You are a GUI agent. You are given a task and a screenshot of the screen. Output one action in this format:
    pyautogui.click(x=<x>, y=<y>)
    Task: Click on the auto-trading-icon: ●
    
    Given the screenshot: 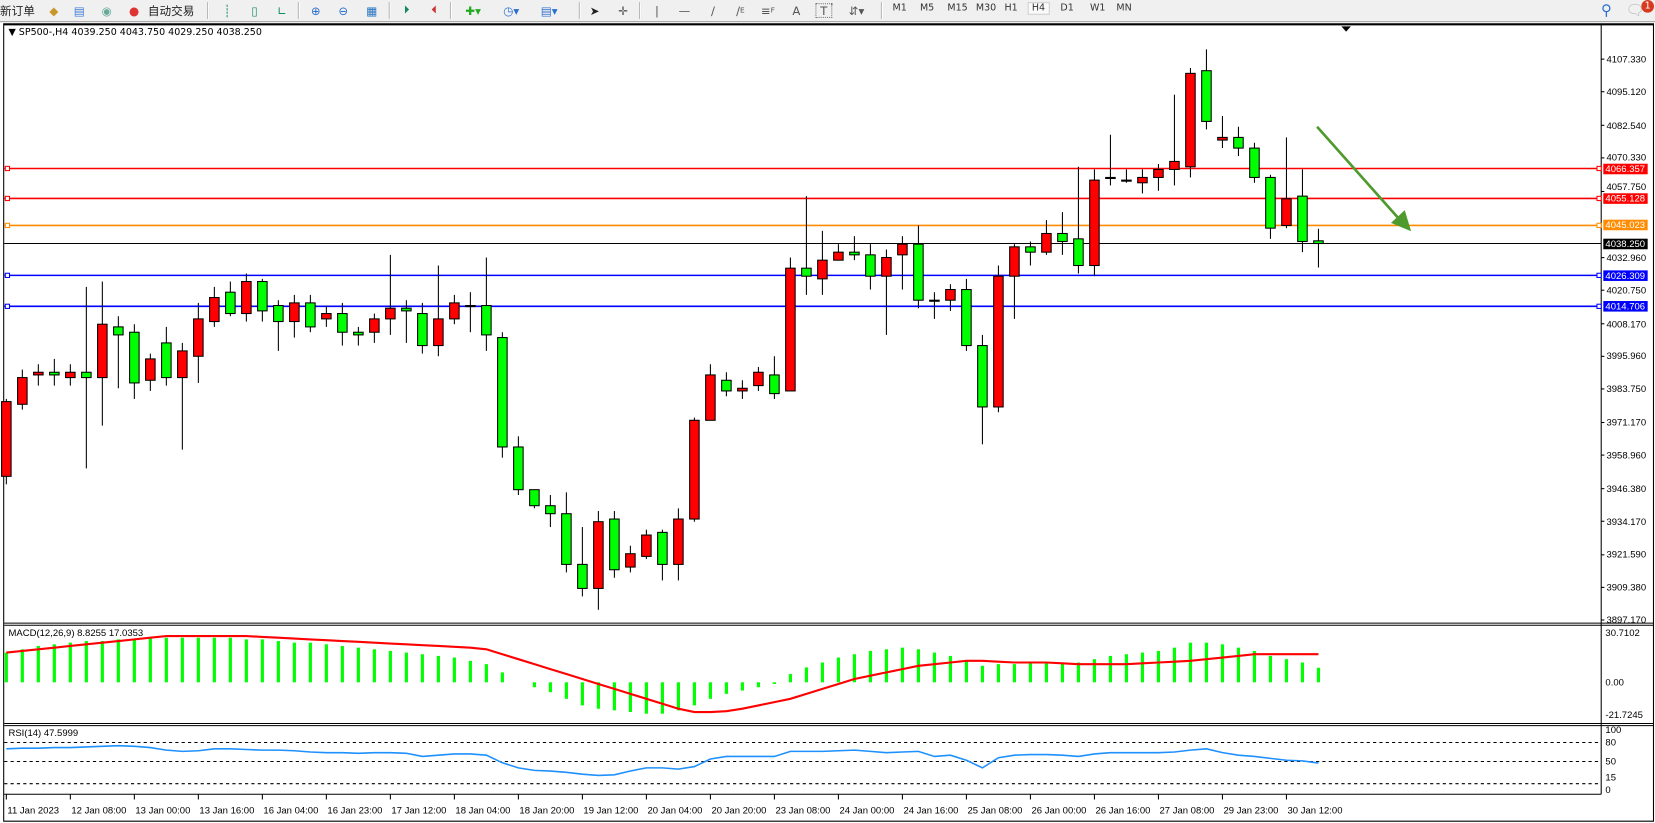 What is the action you would take?
    pyautogui.click(x=134, y=10)
    